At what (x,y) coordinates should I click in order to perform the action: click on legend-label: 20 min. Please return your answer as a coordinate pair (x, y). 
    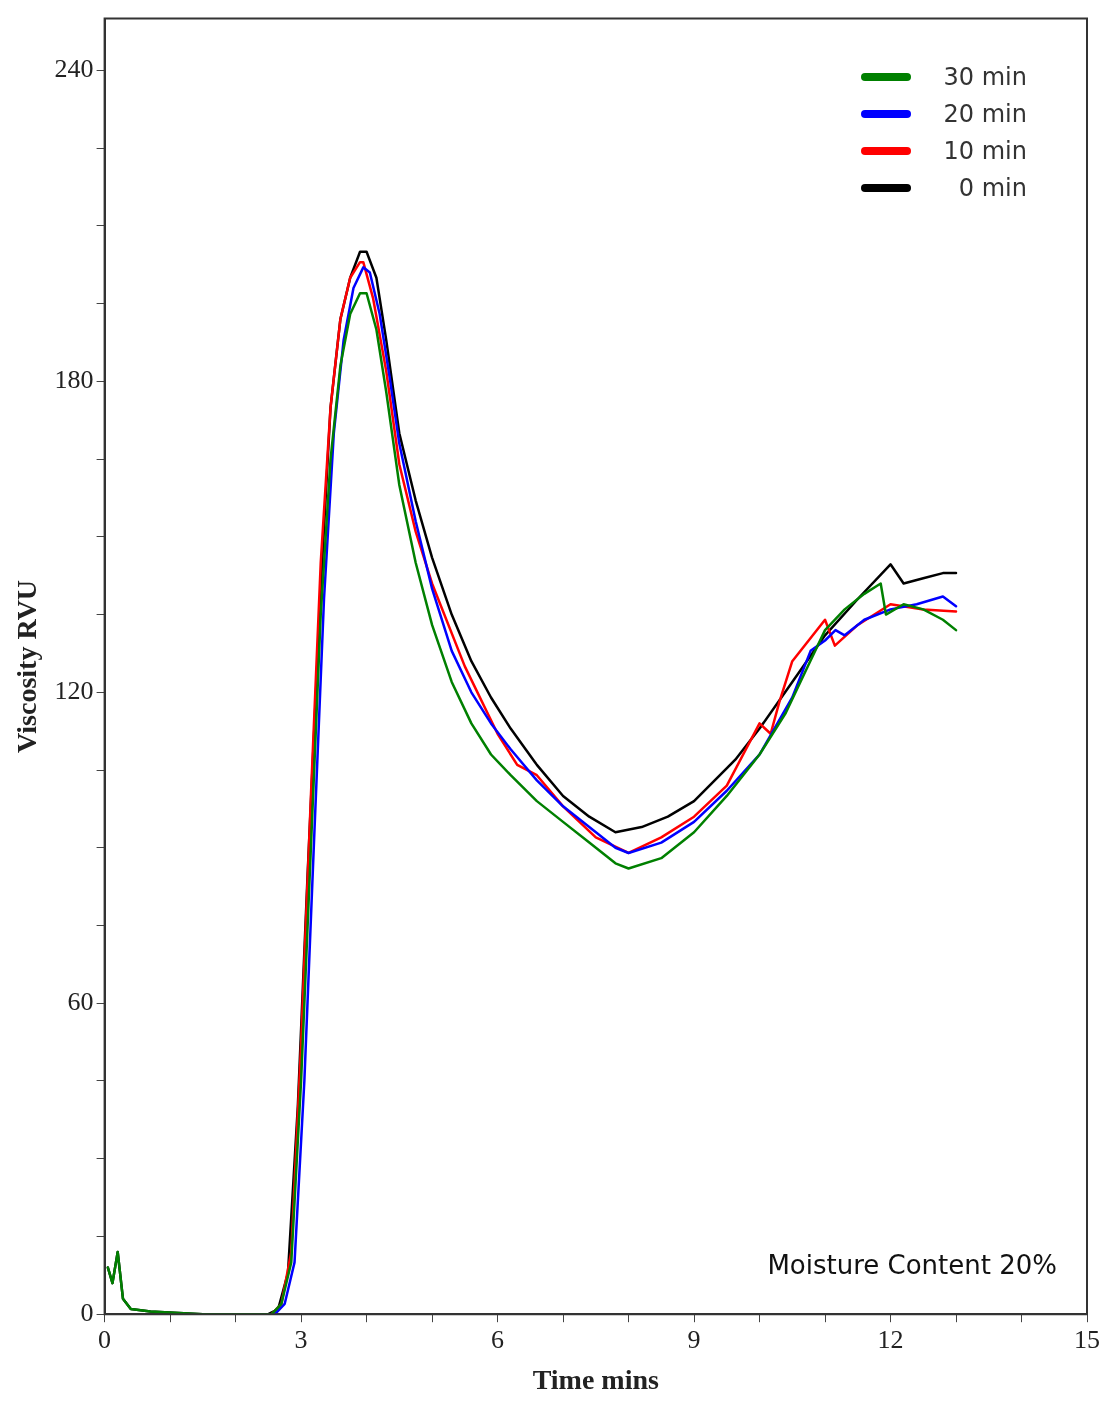
    Looking at the image, I should click on (984, 114).